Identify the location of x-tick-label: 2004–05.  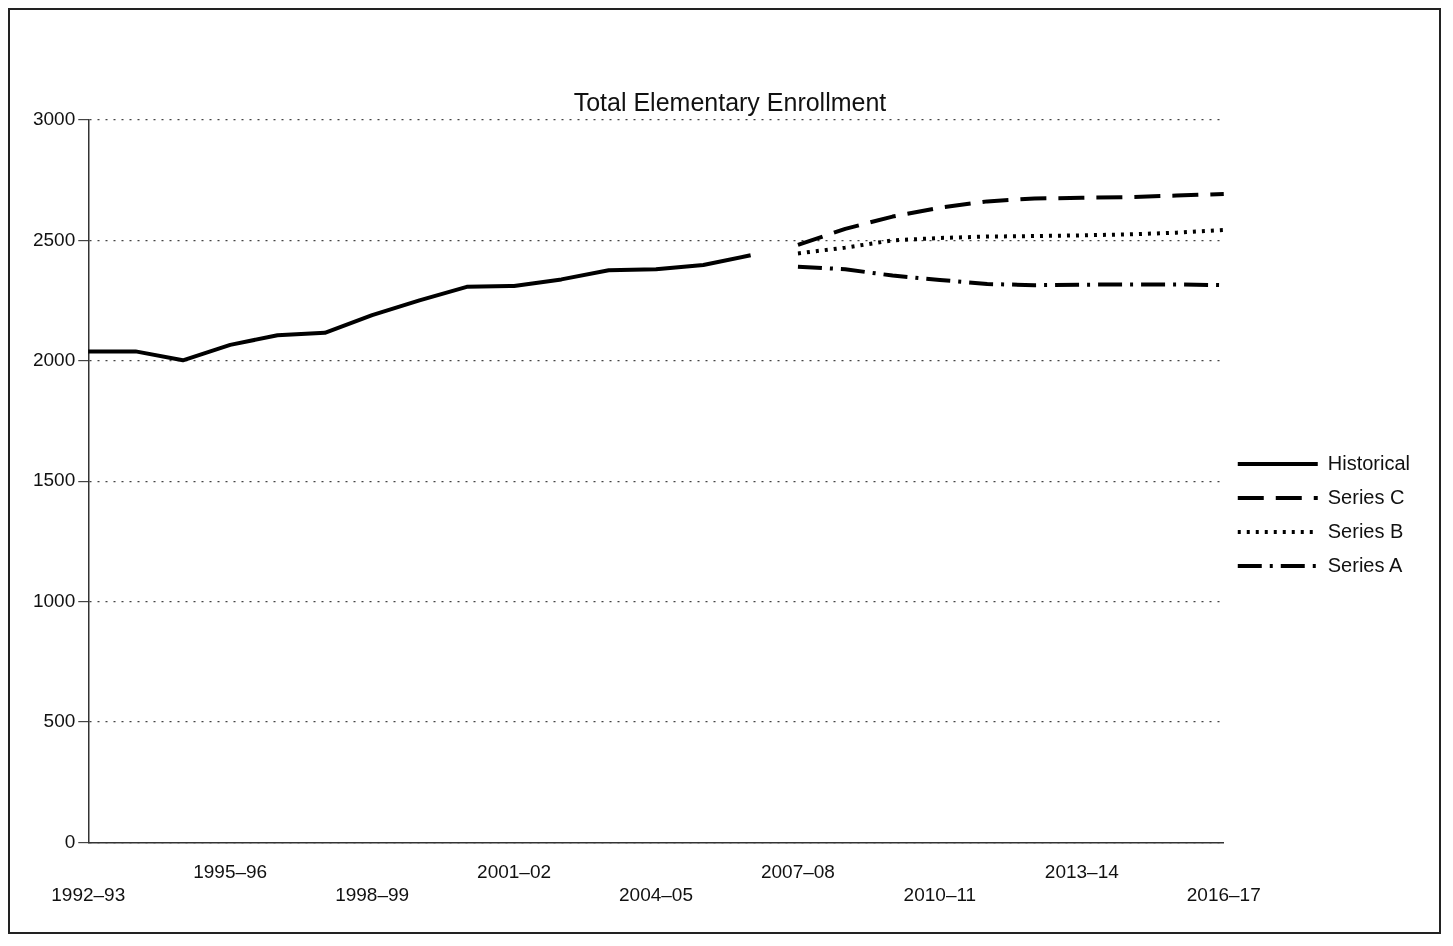
(656, 894).